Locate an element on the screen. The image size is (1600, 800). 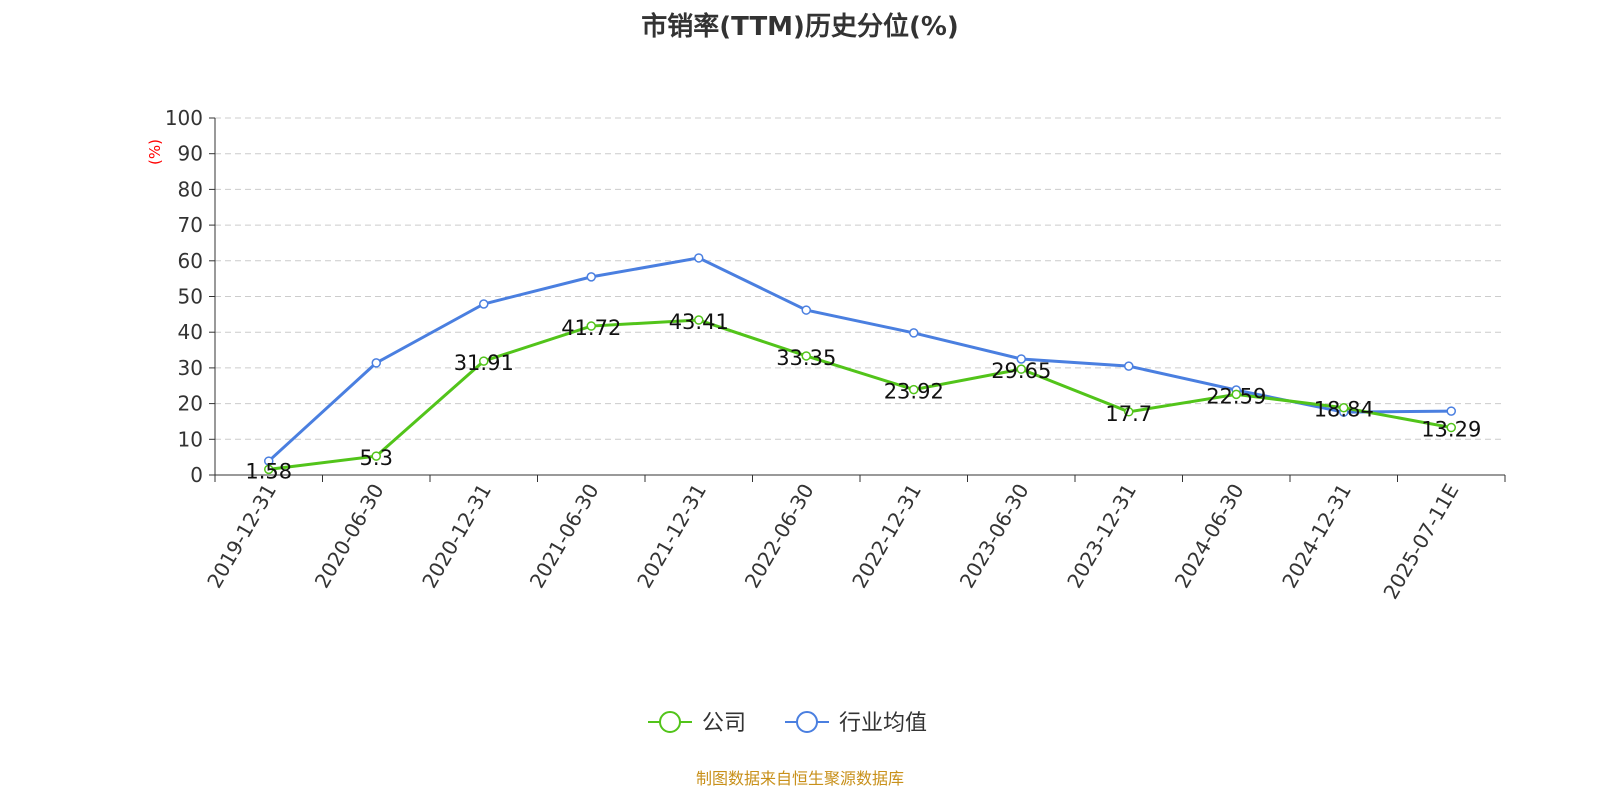
data-label: 13.29 is located at coordinates (1451, 430).